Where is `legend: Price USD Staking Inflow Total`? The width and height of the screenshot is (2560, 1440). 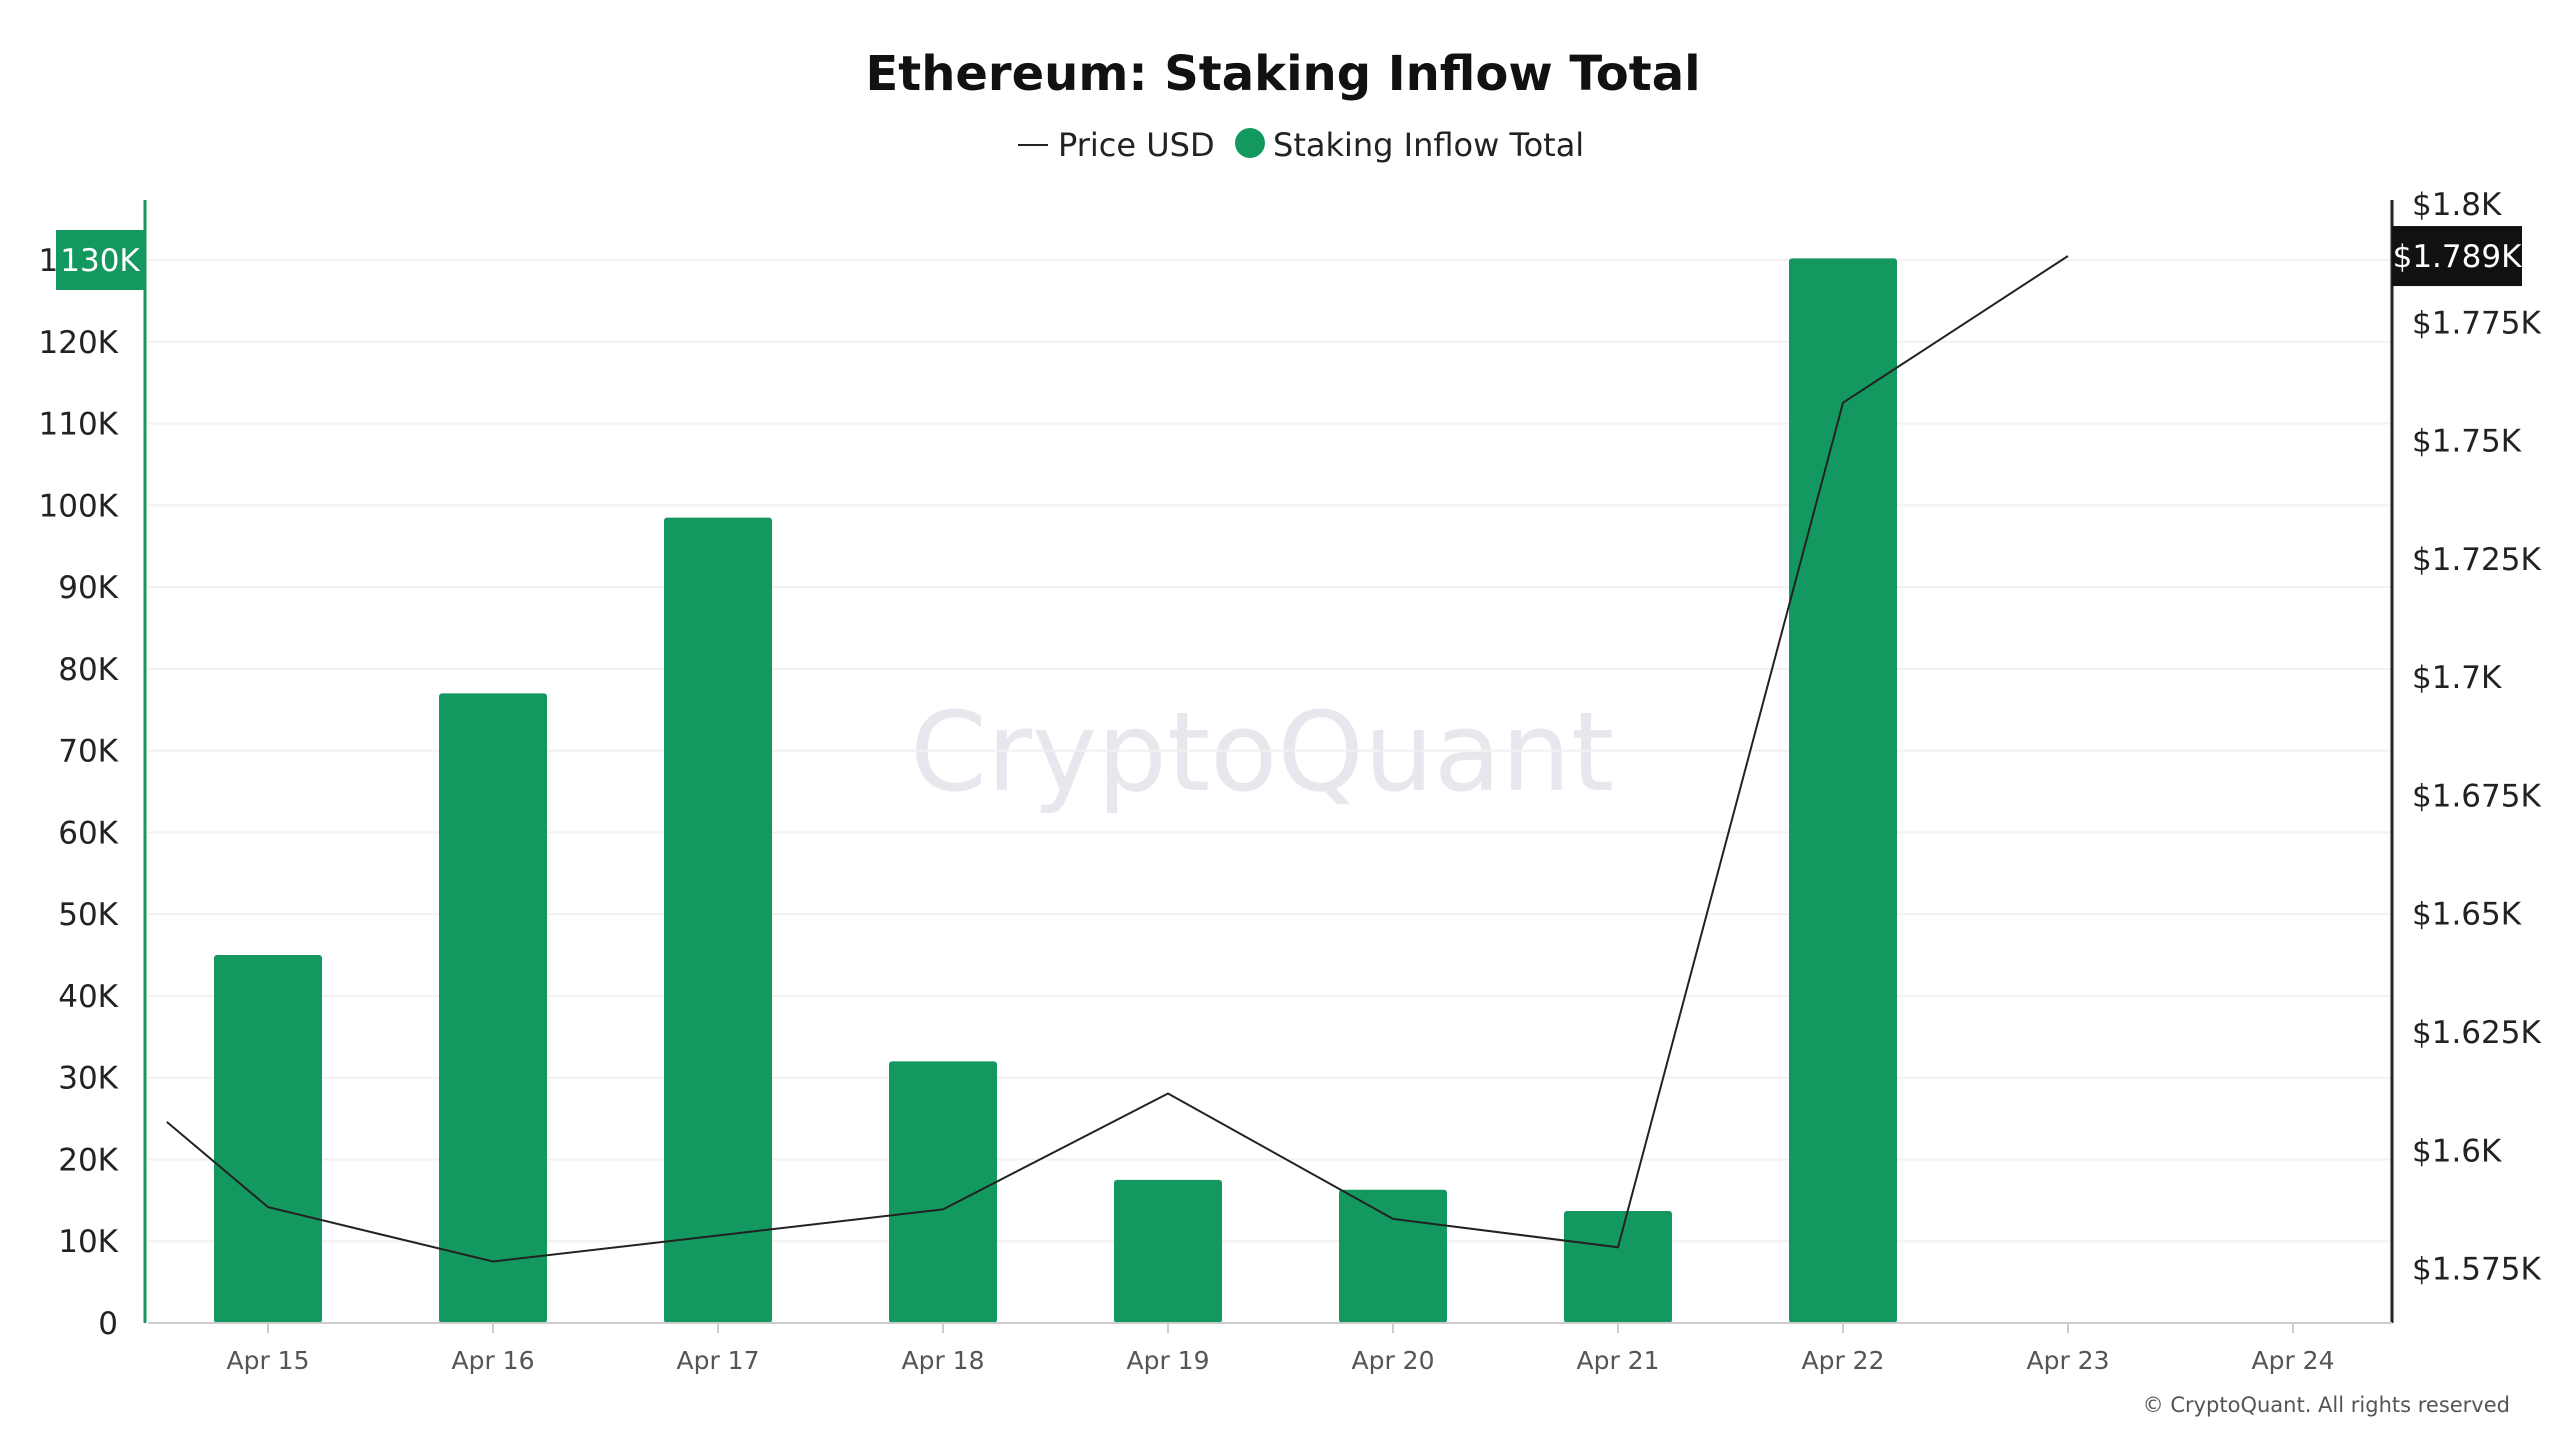
legend: Price USD Staking Inflow Total is located at coordinates (1301, 145).